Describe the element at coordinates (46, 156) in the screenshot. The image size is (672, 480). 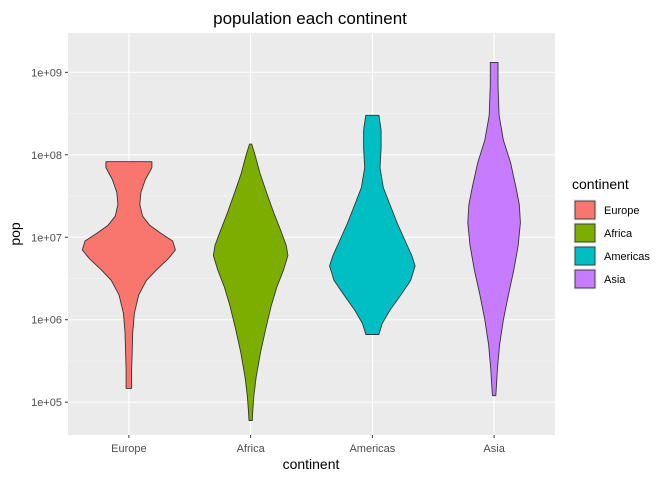
I see `y-tick-label: 1e+08` at that location.